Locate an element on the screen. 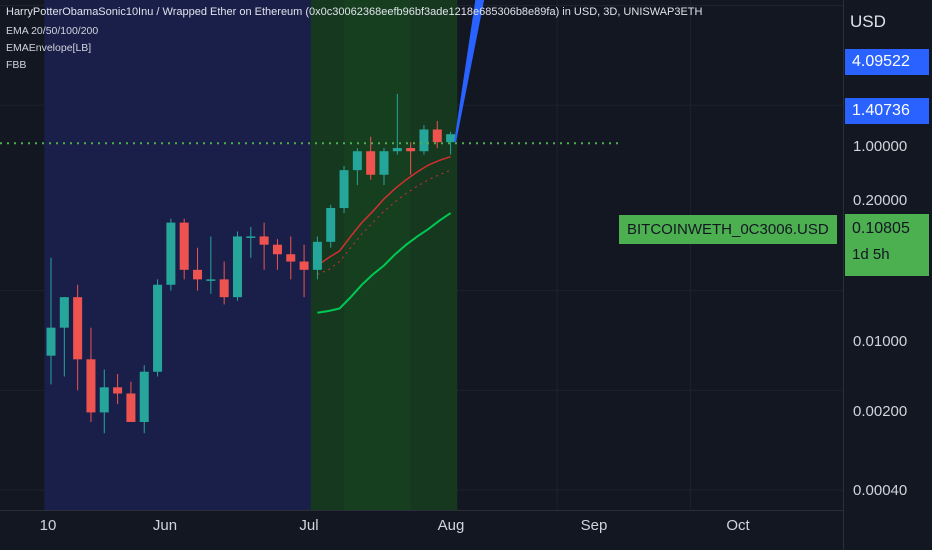 This screenshot has height=550, width=932. bar-countdown: 1d 5h is located at coordinates (871, 254).